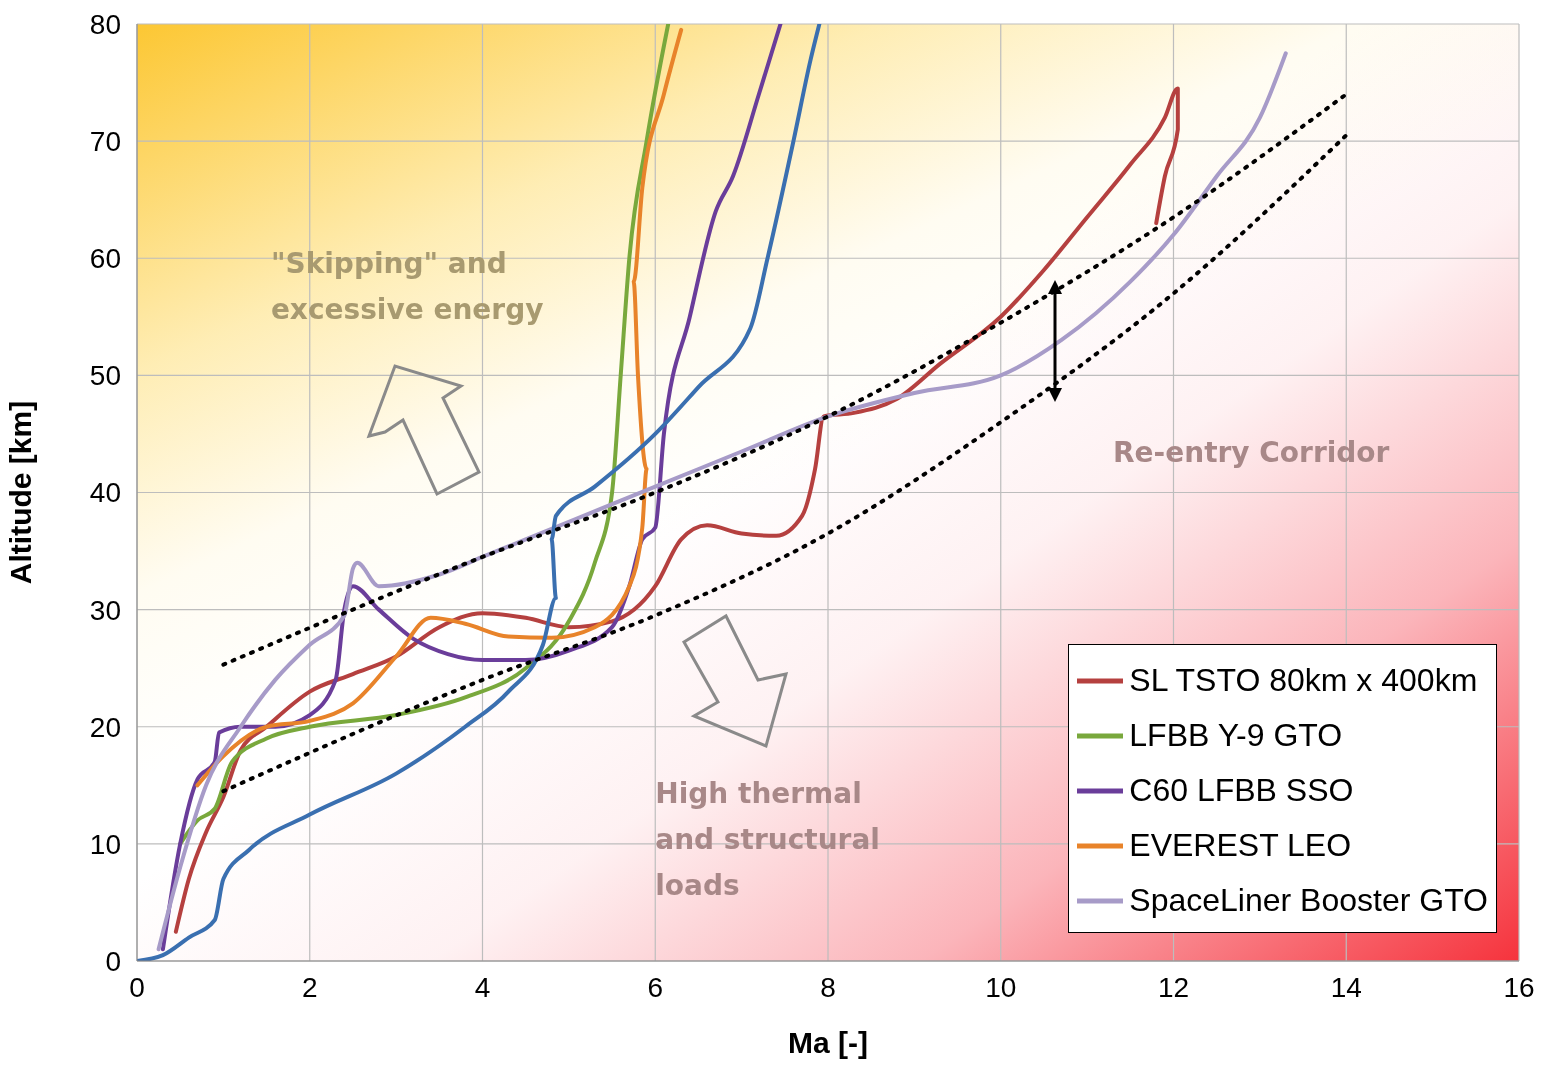 This screenshot has width=1545, height=1089. I want to click on y-tick-label: 80, so click(105, 24).